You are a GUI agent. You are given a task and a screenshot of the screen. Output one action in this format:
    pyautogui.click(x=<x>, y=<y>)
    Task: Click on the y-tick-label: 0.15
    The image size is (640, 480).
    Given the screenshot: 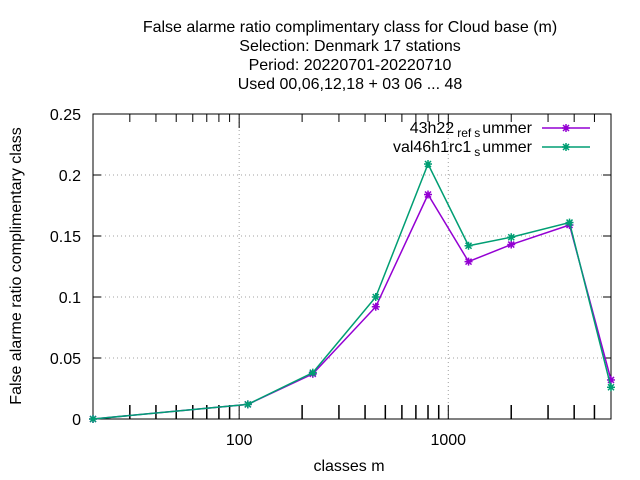 What is the action you would take?
    pyautogui.click(x=65, y=237)
    